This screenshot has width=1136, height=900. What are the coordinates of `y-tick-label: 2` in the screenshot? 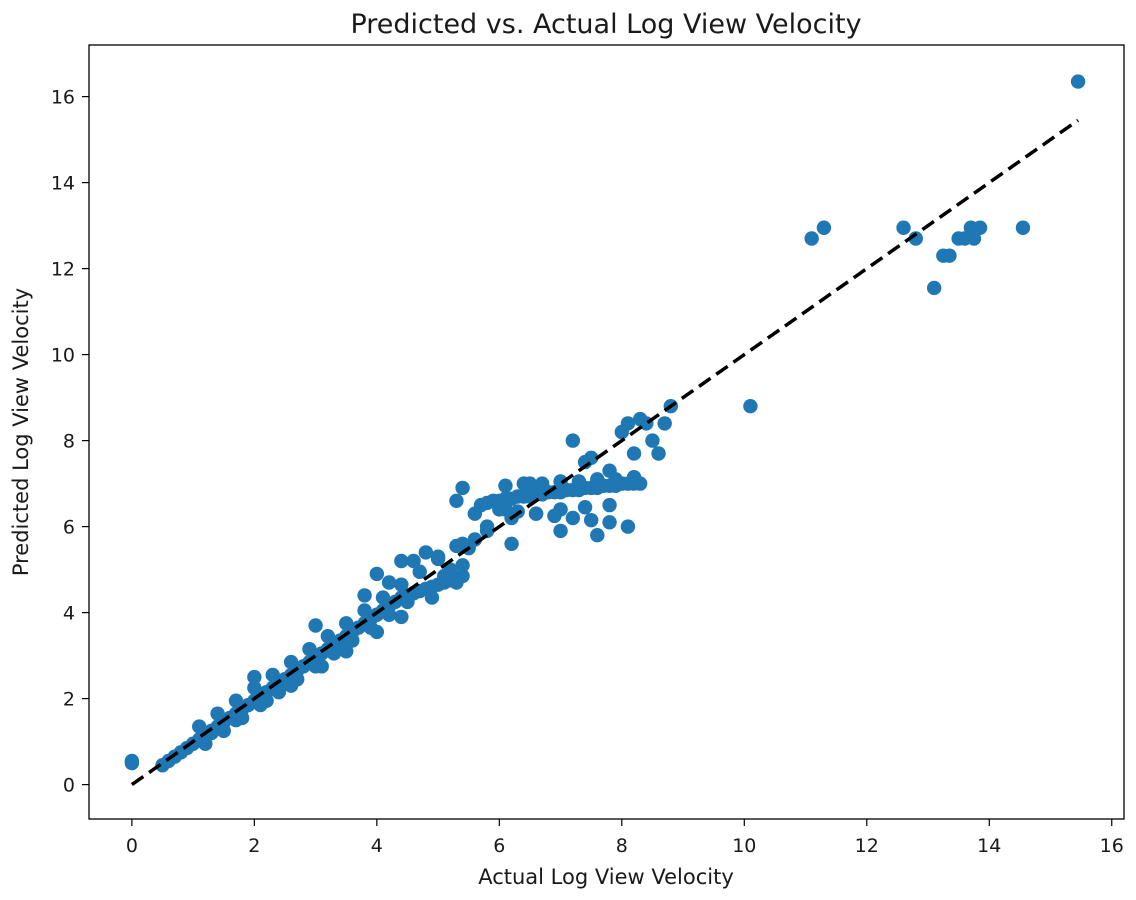 It's located at (69, 700).